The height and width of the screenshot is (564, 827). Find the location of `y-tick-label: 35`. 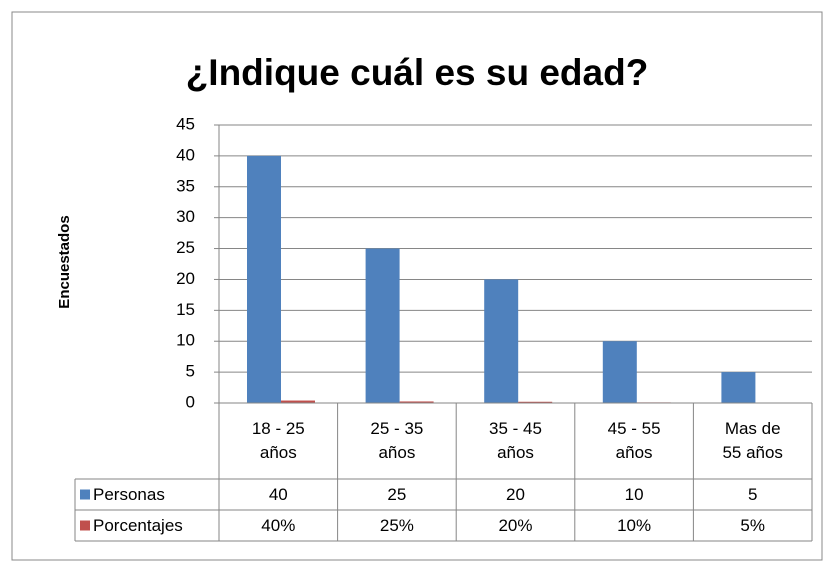

y-tick-label: 35 is located at coordinates (185, 185).